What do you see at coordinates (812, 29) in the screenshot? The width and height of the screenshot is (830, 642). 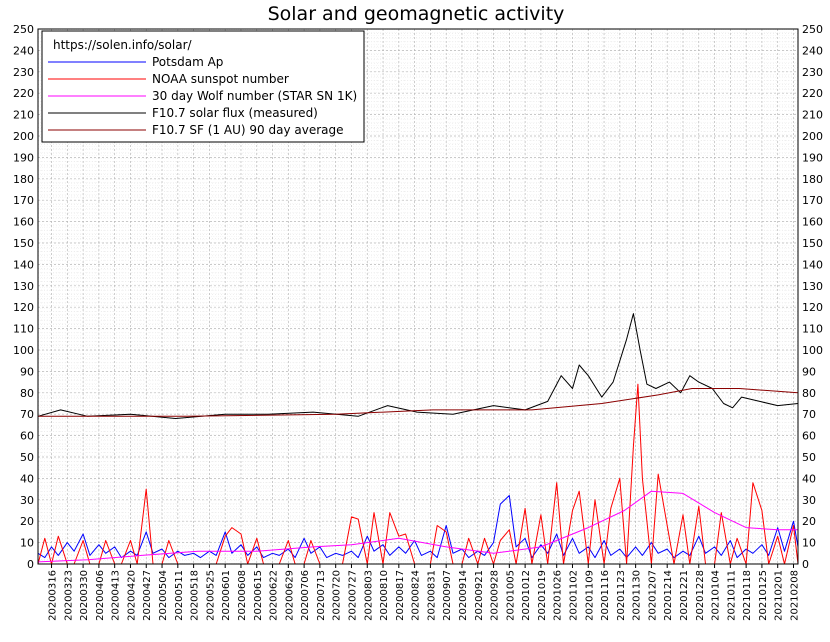 I see `y-tick-label-right: 250` at bounding box center [812, 29].